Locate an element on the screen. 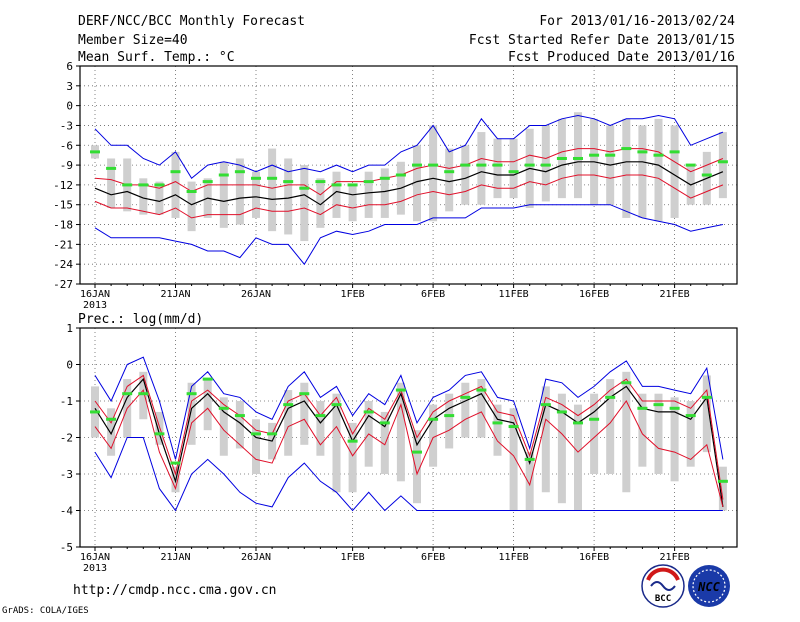  series-line-minimum is located at coordinates (409, 235).